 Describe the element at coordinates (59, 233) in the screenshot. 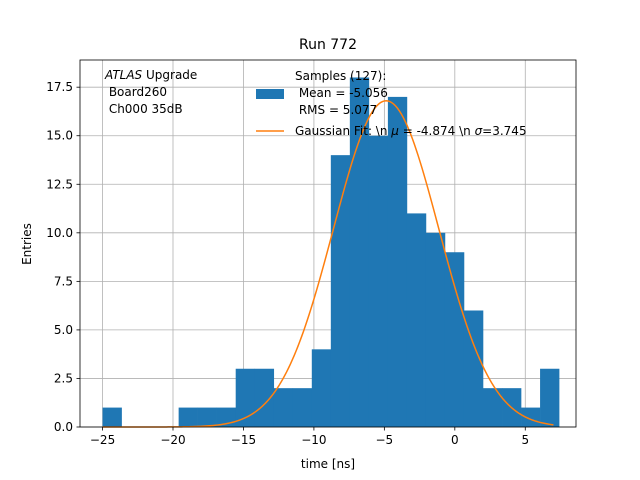

I see `y-tick-label: 10.0` at that location.